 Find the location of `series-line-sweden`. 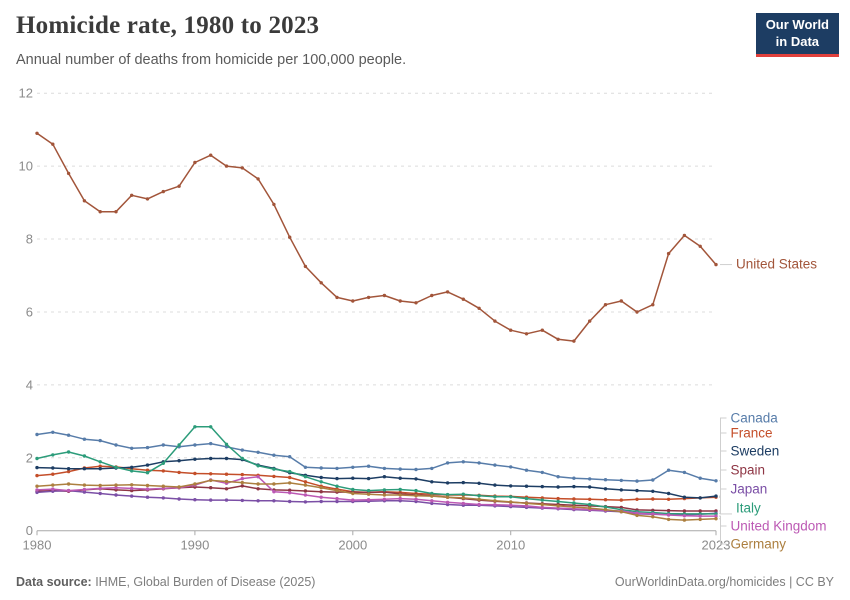

series-line-sweden is located at coordinates (376, 478).